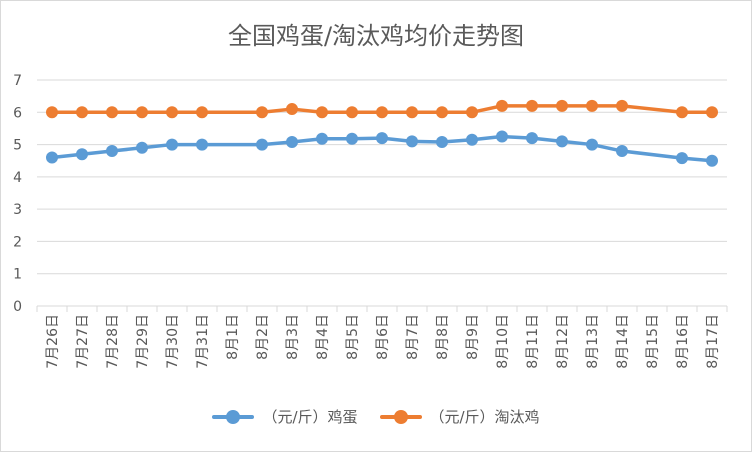 Image resolution: width=752 pixels, height=452 pixels. Describe the element at coordinates (623, 341) in the screenshot. I see `x-tick-label: 8月14日` at that location.